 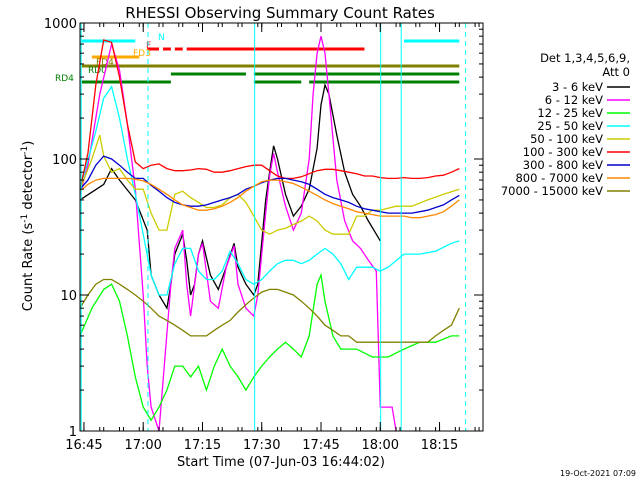 What do you see at coordinates (439, 445) in the screenshot?
I see `x-tick-label-6: 18:15` at bounding box center [439, 445].